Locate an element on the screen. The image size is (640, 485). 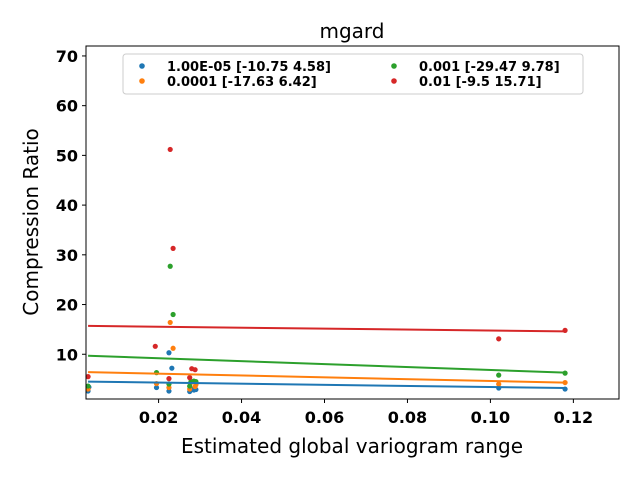
y-axis: 10 20 30 40 50 60 70 is located at coordinates (71, 205).